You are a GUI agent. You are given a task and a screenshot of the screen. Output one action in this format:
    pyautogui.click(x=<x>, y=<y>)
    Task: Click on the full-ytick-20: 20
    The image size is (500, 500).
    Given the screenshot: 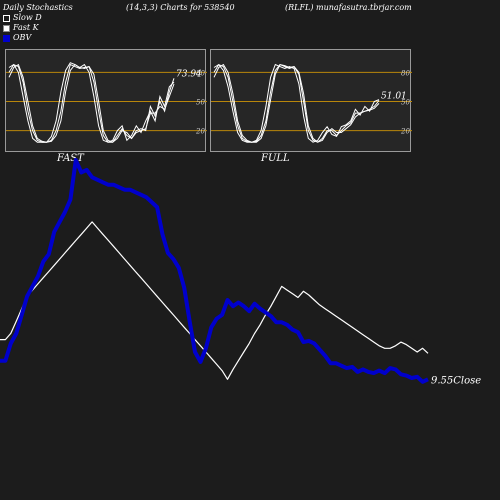 What is the action you would take?
    pyautogui.click(x=405, y=132)
    